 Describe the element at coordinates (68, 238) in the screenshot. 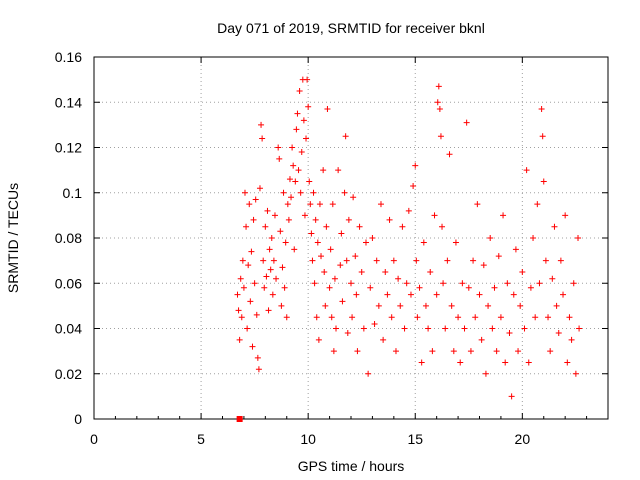

I see `y-tick-label: 0.08` at that location.